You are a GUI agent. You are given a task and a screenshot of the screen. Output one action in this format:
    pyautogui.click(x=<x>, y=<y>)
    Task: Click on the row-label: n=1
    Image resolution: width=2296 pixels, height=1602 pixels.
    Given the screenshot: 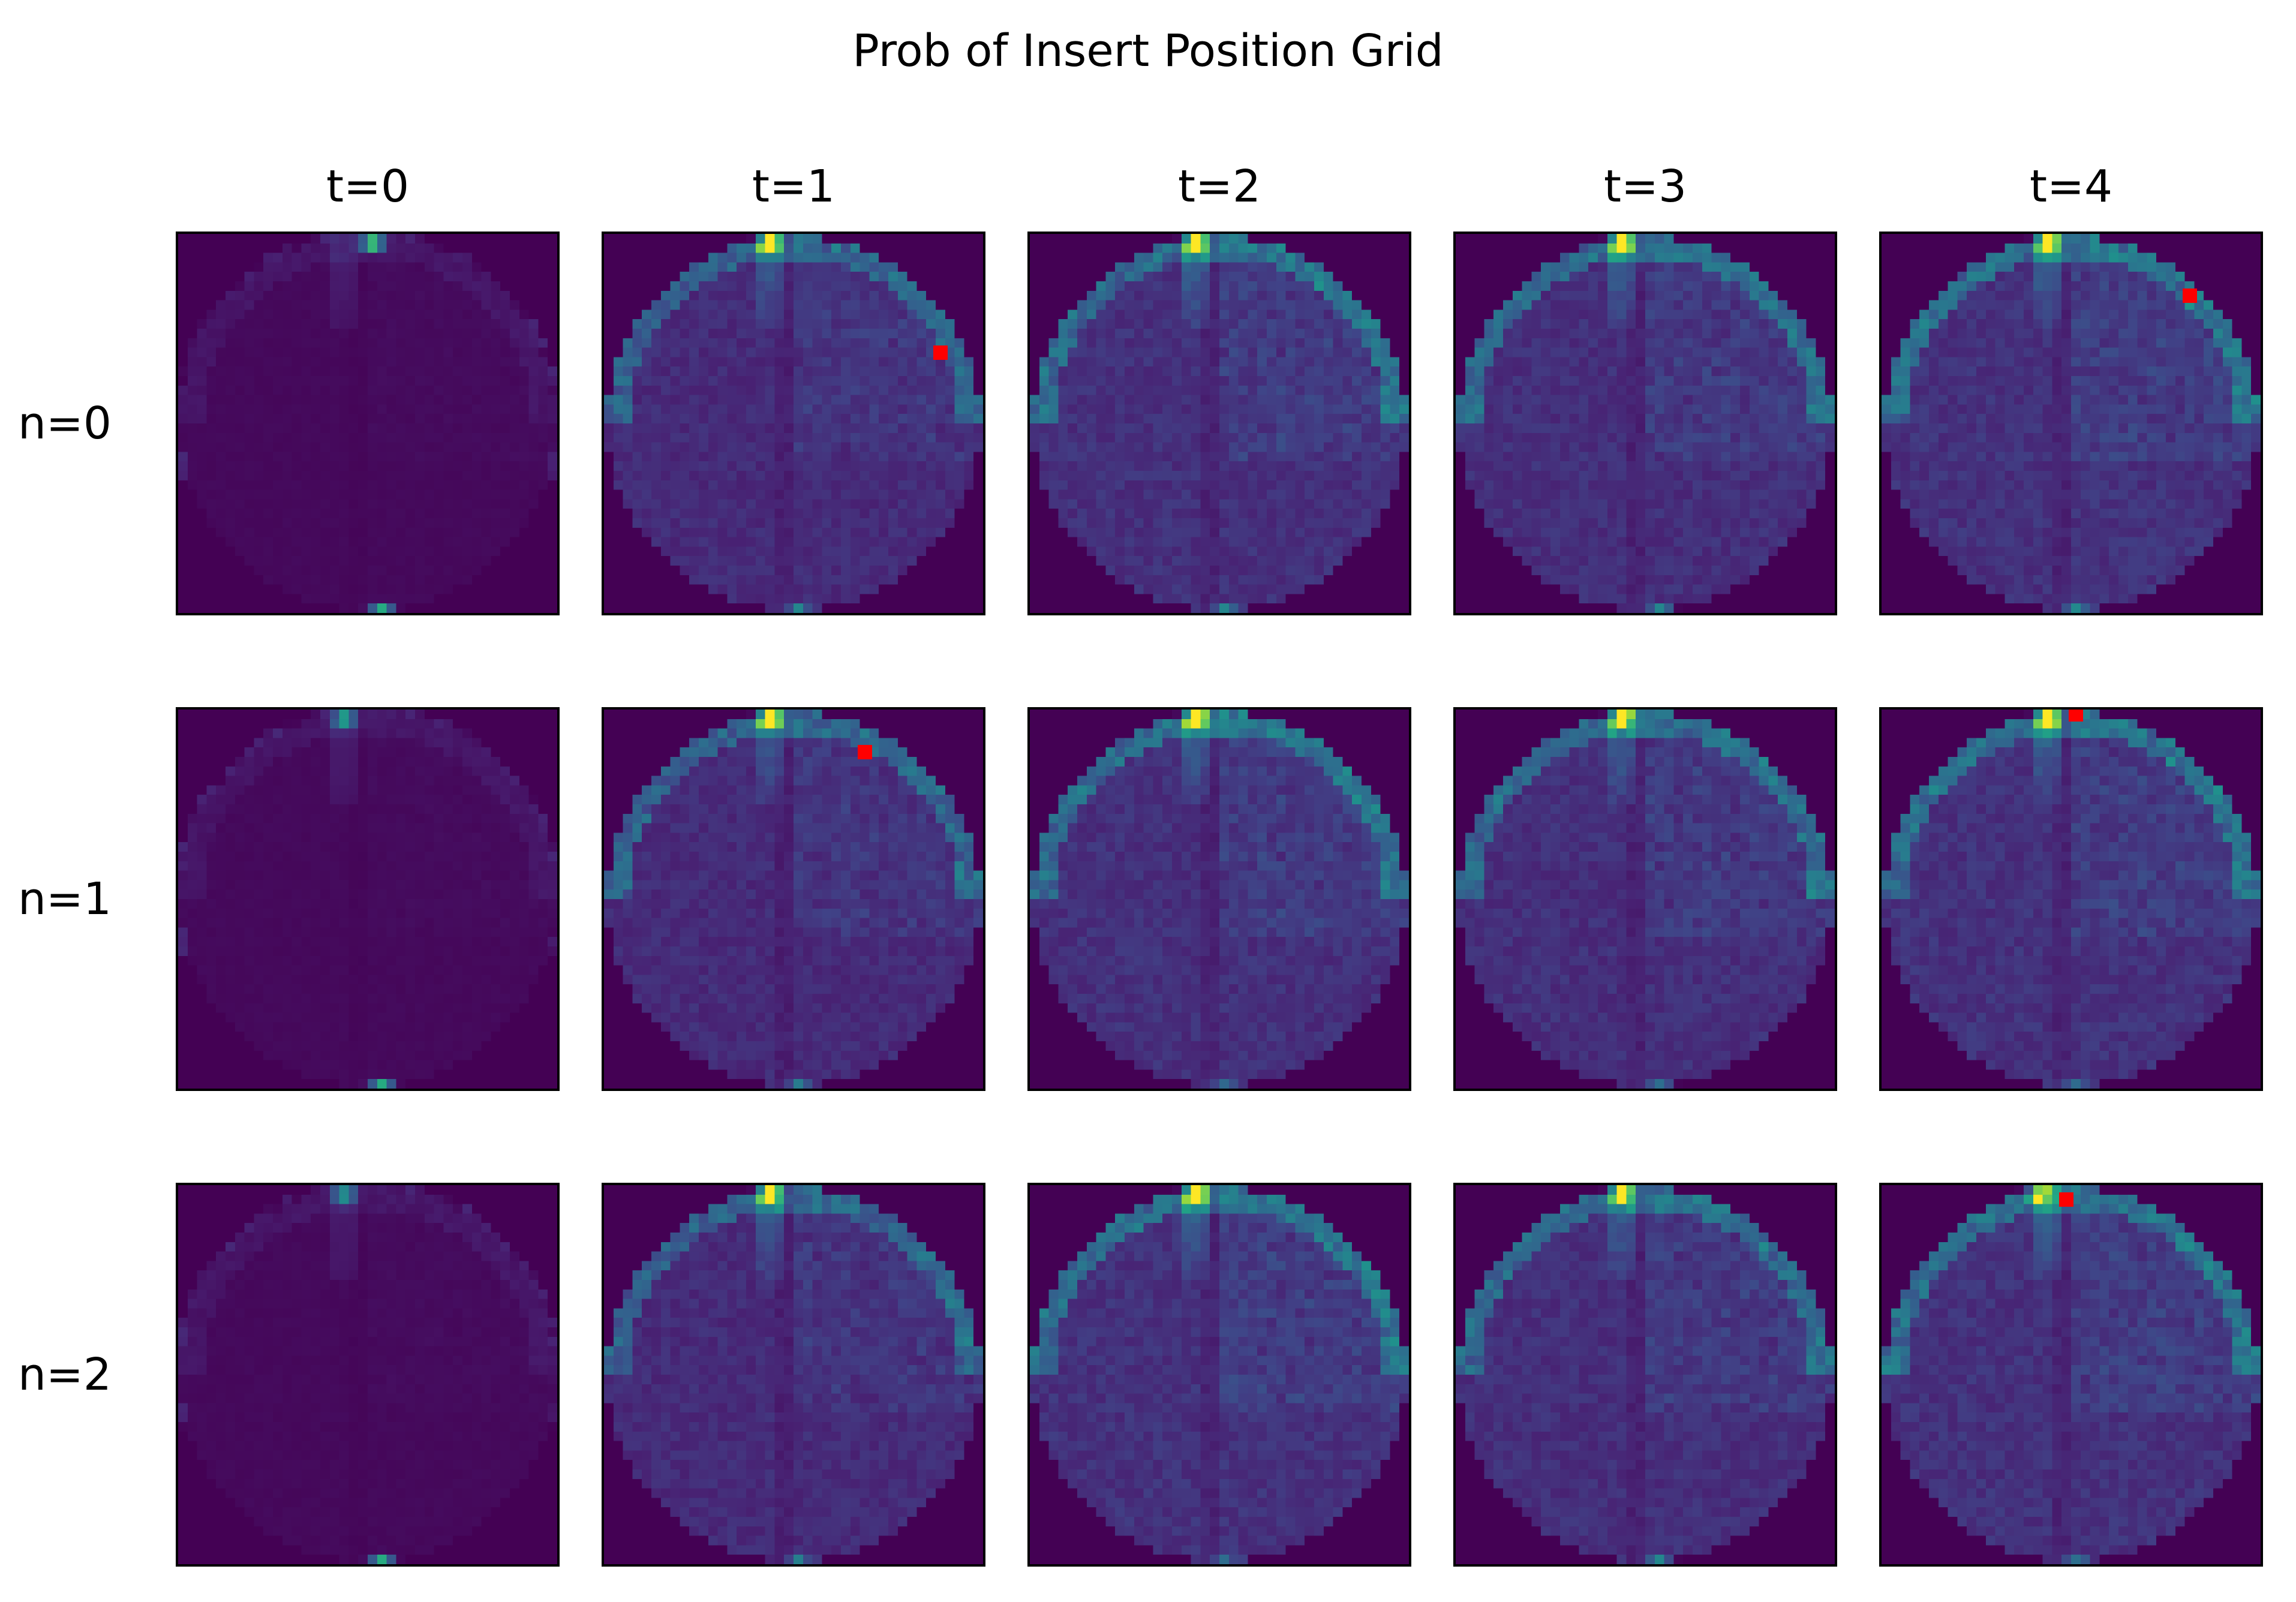 What is the action you would take?
    pyautogui.click(x=65, y=899)
    